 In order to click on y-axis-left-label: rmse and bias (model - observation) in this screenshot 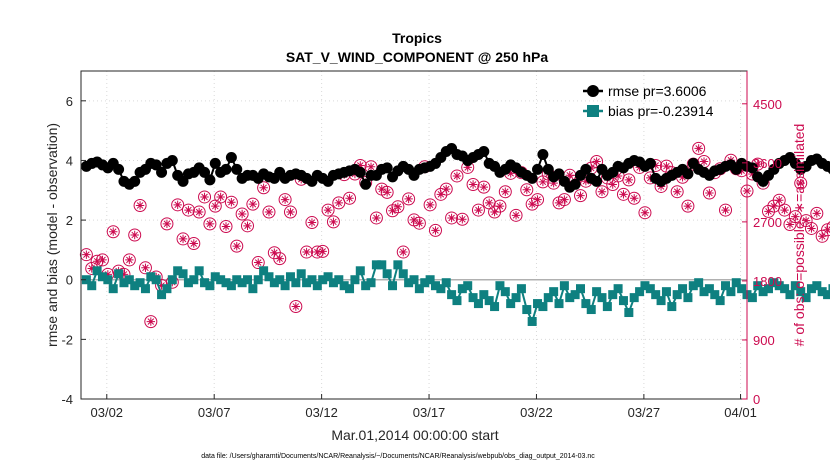, I will do `click(52, 235)`.